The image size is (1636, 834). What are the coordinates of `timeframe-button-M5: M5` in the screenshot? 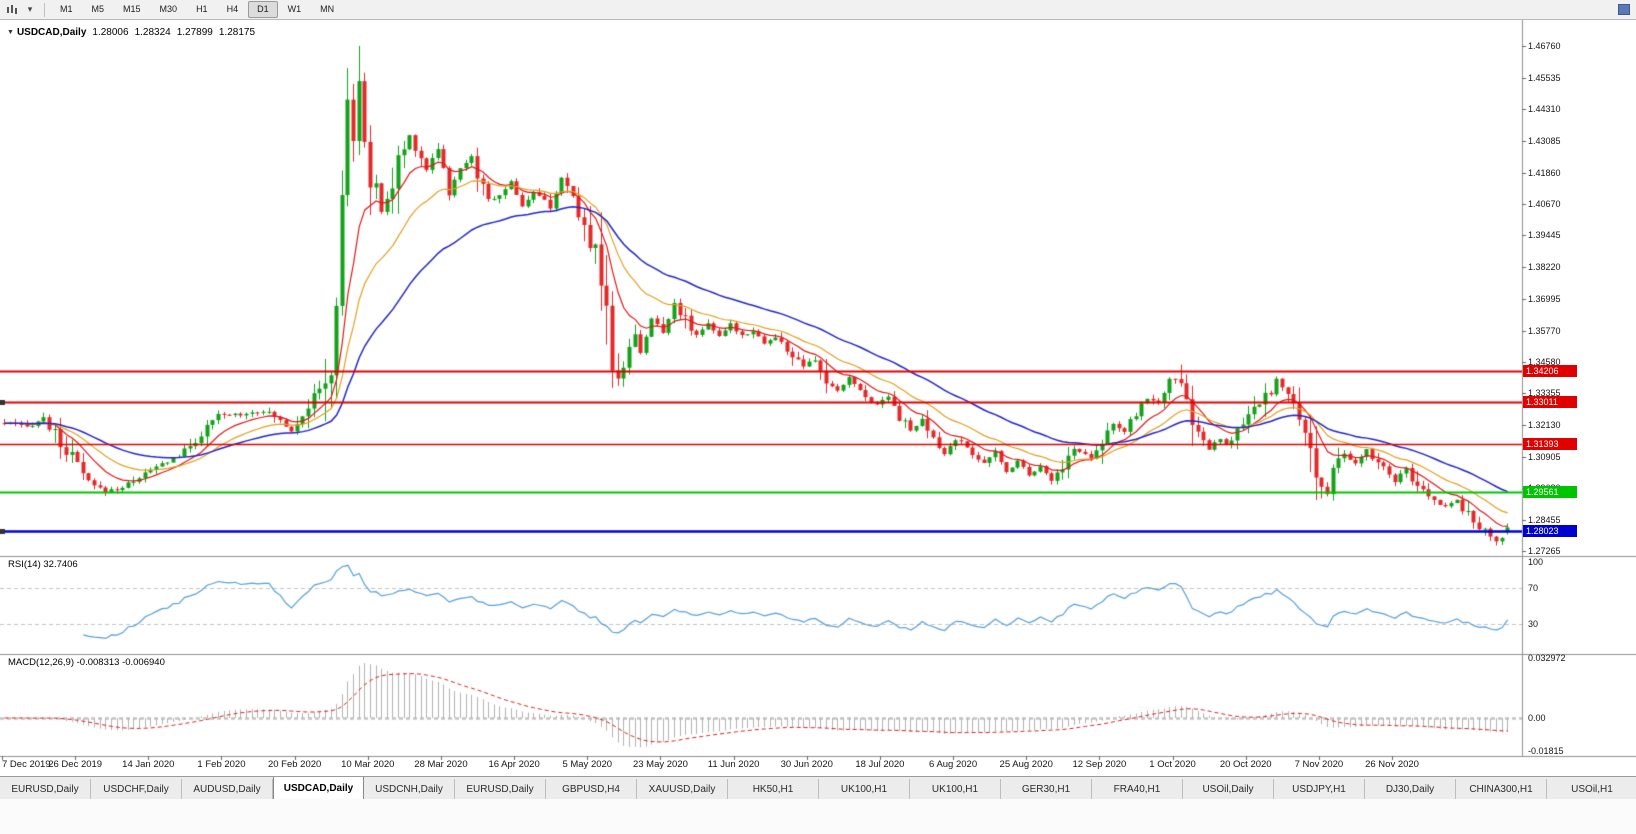 It's located at (98, 9).